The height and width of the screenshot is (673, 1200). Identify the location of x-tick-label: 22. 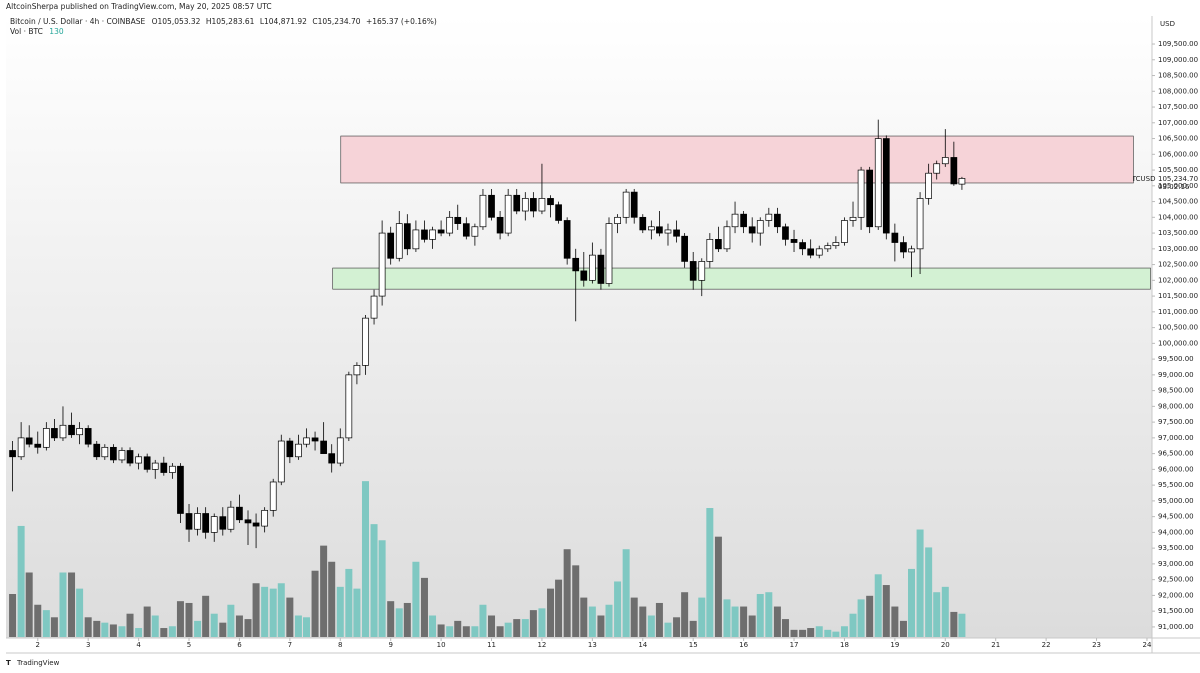
(1046, 645).